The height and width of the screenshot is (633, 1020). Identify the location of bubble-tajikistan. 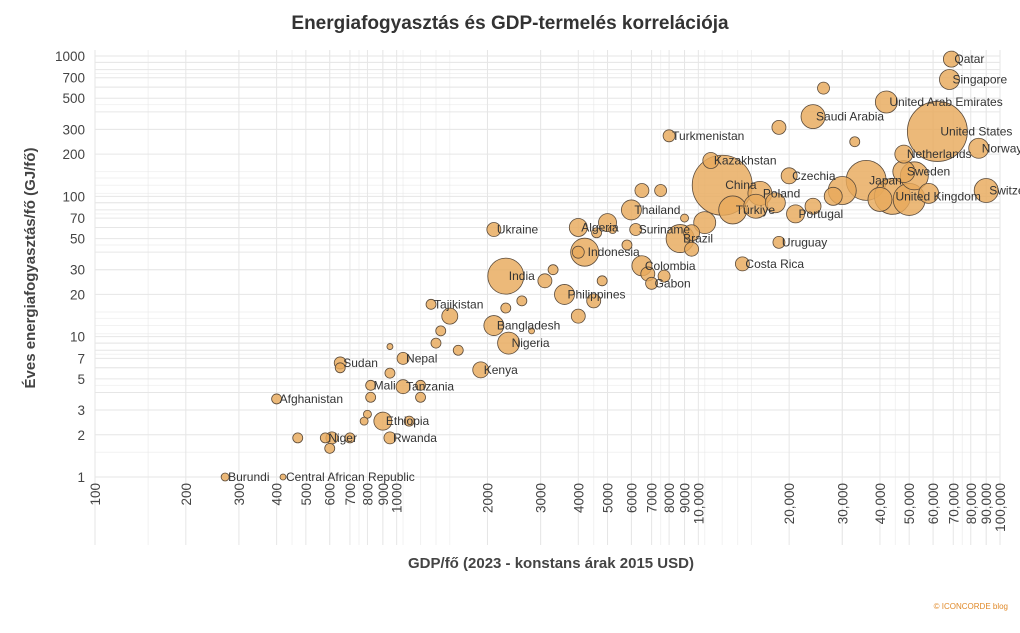
(431, 304).